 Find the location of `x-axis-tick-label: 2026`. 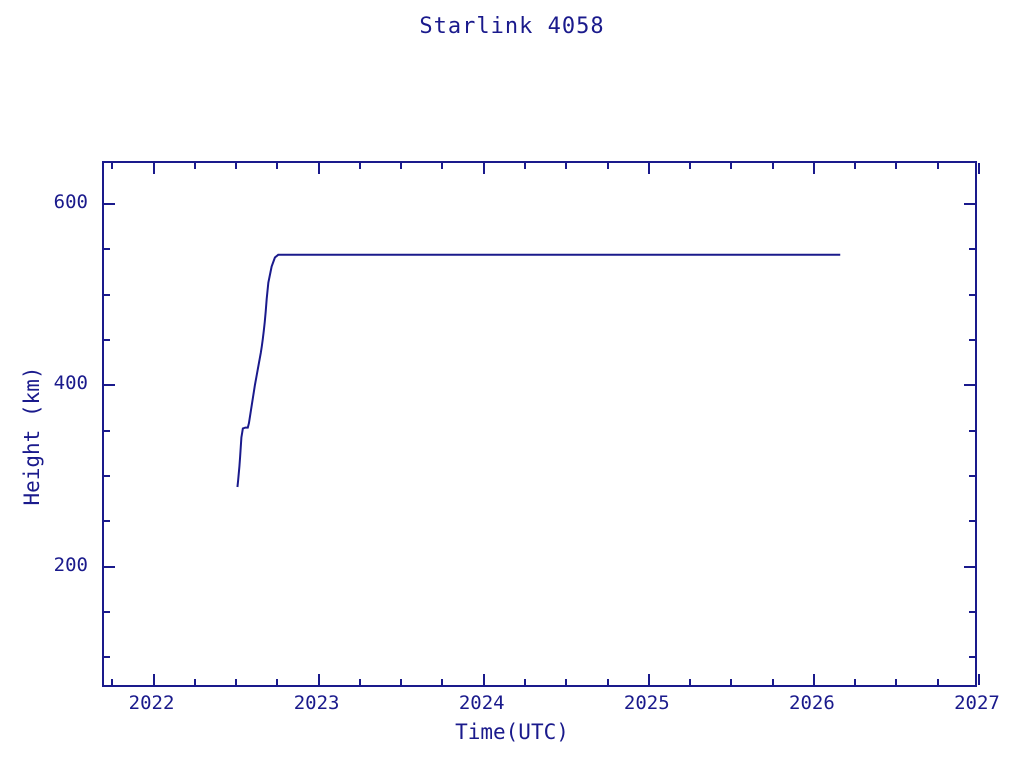

x-axis-tick-label: 2026 is located at coordinates (812, 703).